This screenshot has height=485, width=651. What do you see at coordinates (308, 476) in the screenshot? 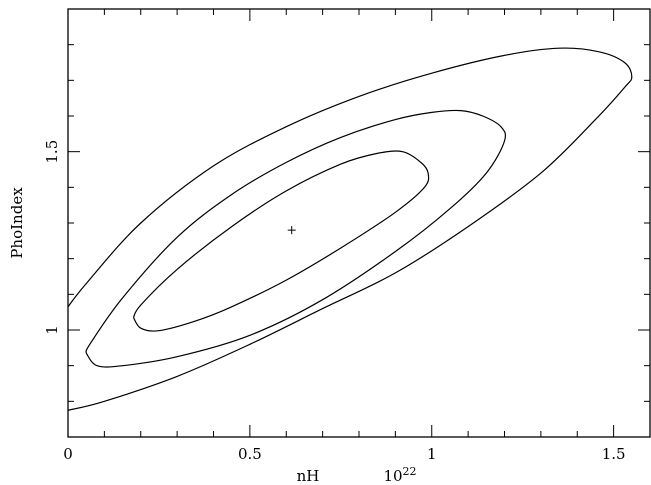
I see `x-axis-label: nH` at bounding box center [308, 476].